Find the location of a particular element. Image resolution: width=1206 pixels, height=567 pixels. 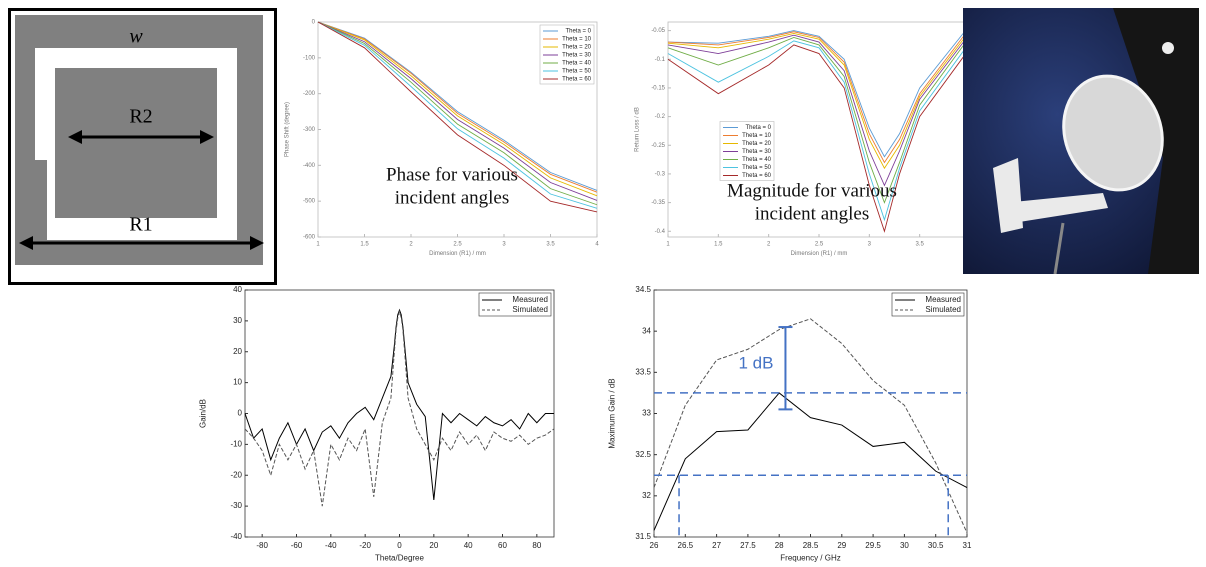

label-r2: R2 is located at coordinates (140, 117).